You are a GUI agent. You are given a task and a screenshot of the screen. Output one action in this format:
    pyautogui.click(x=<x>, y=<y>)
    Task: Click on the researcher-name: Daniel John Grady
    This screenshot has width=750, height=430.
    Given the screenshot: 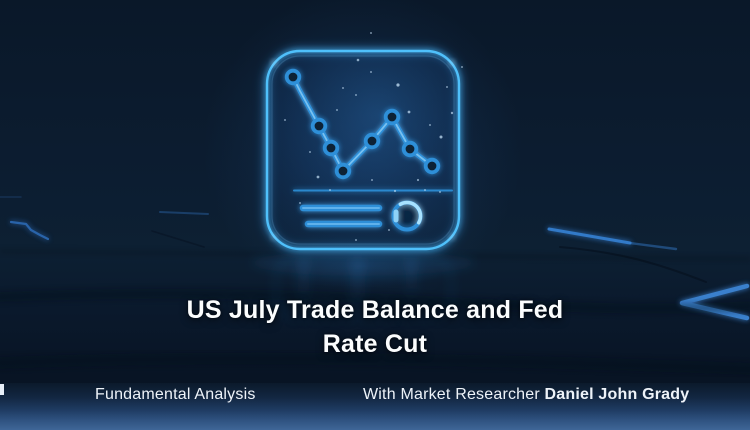 What is the action you would take?
    pyautogui.click(x=617, y=394)
    